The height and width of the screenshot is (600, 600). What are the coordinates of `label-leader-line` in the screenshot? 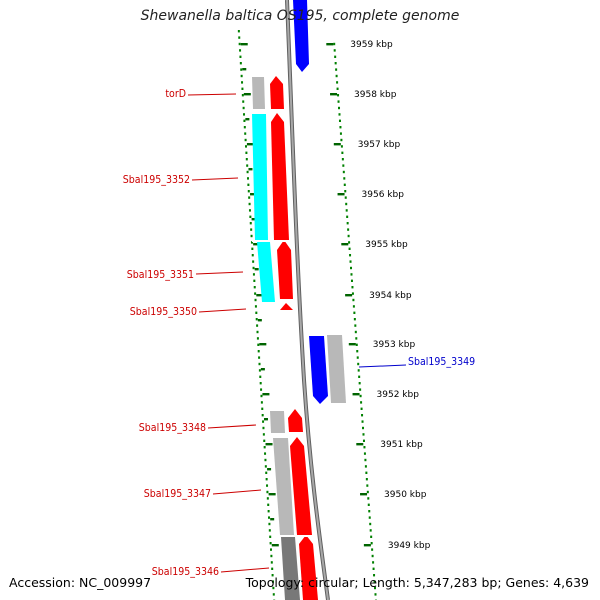 It's located at (222, 310).